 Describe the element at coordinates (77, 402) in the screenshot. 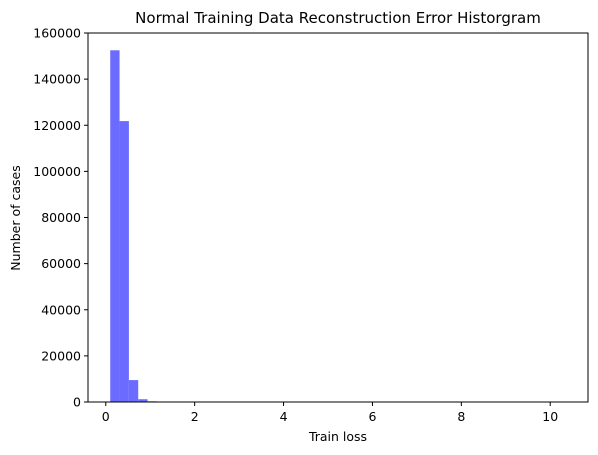

I see `y-tick-label: 0` at that location.